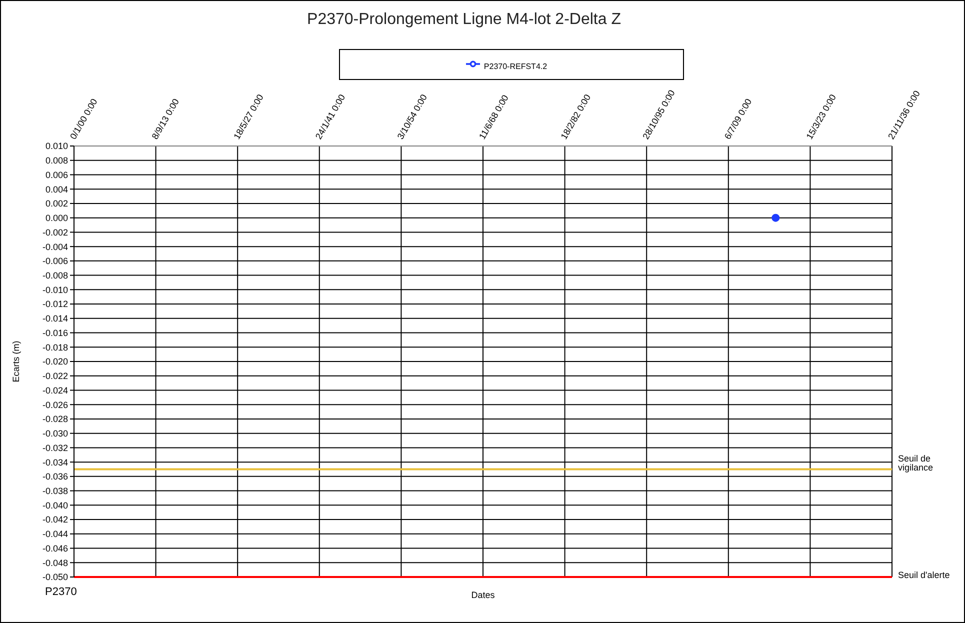 This screenshot has width=965, height=623. I want to click on y-tick-label: -0.002, so click(55, 232).